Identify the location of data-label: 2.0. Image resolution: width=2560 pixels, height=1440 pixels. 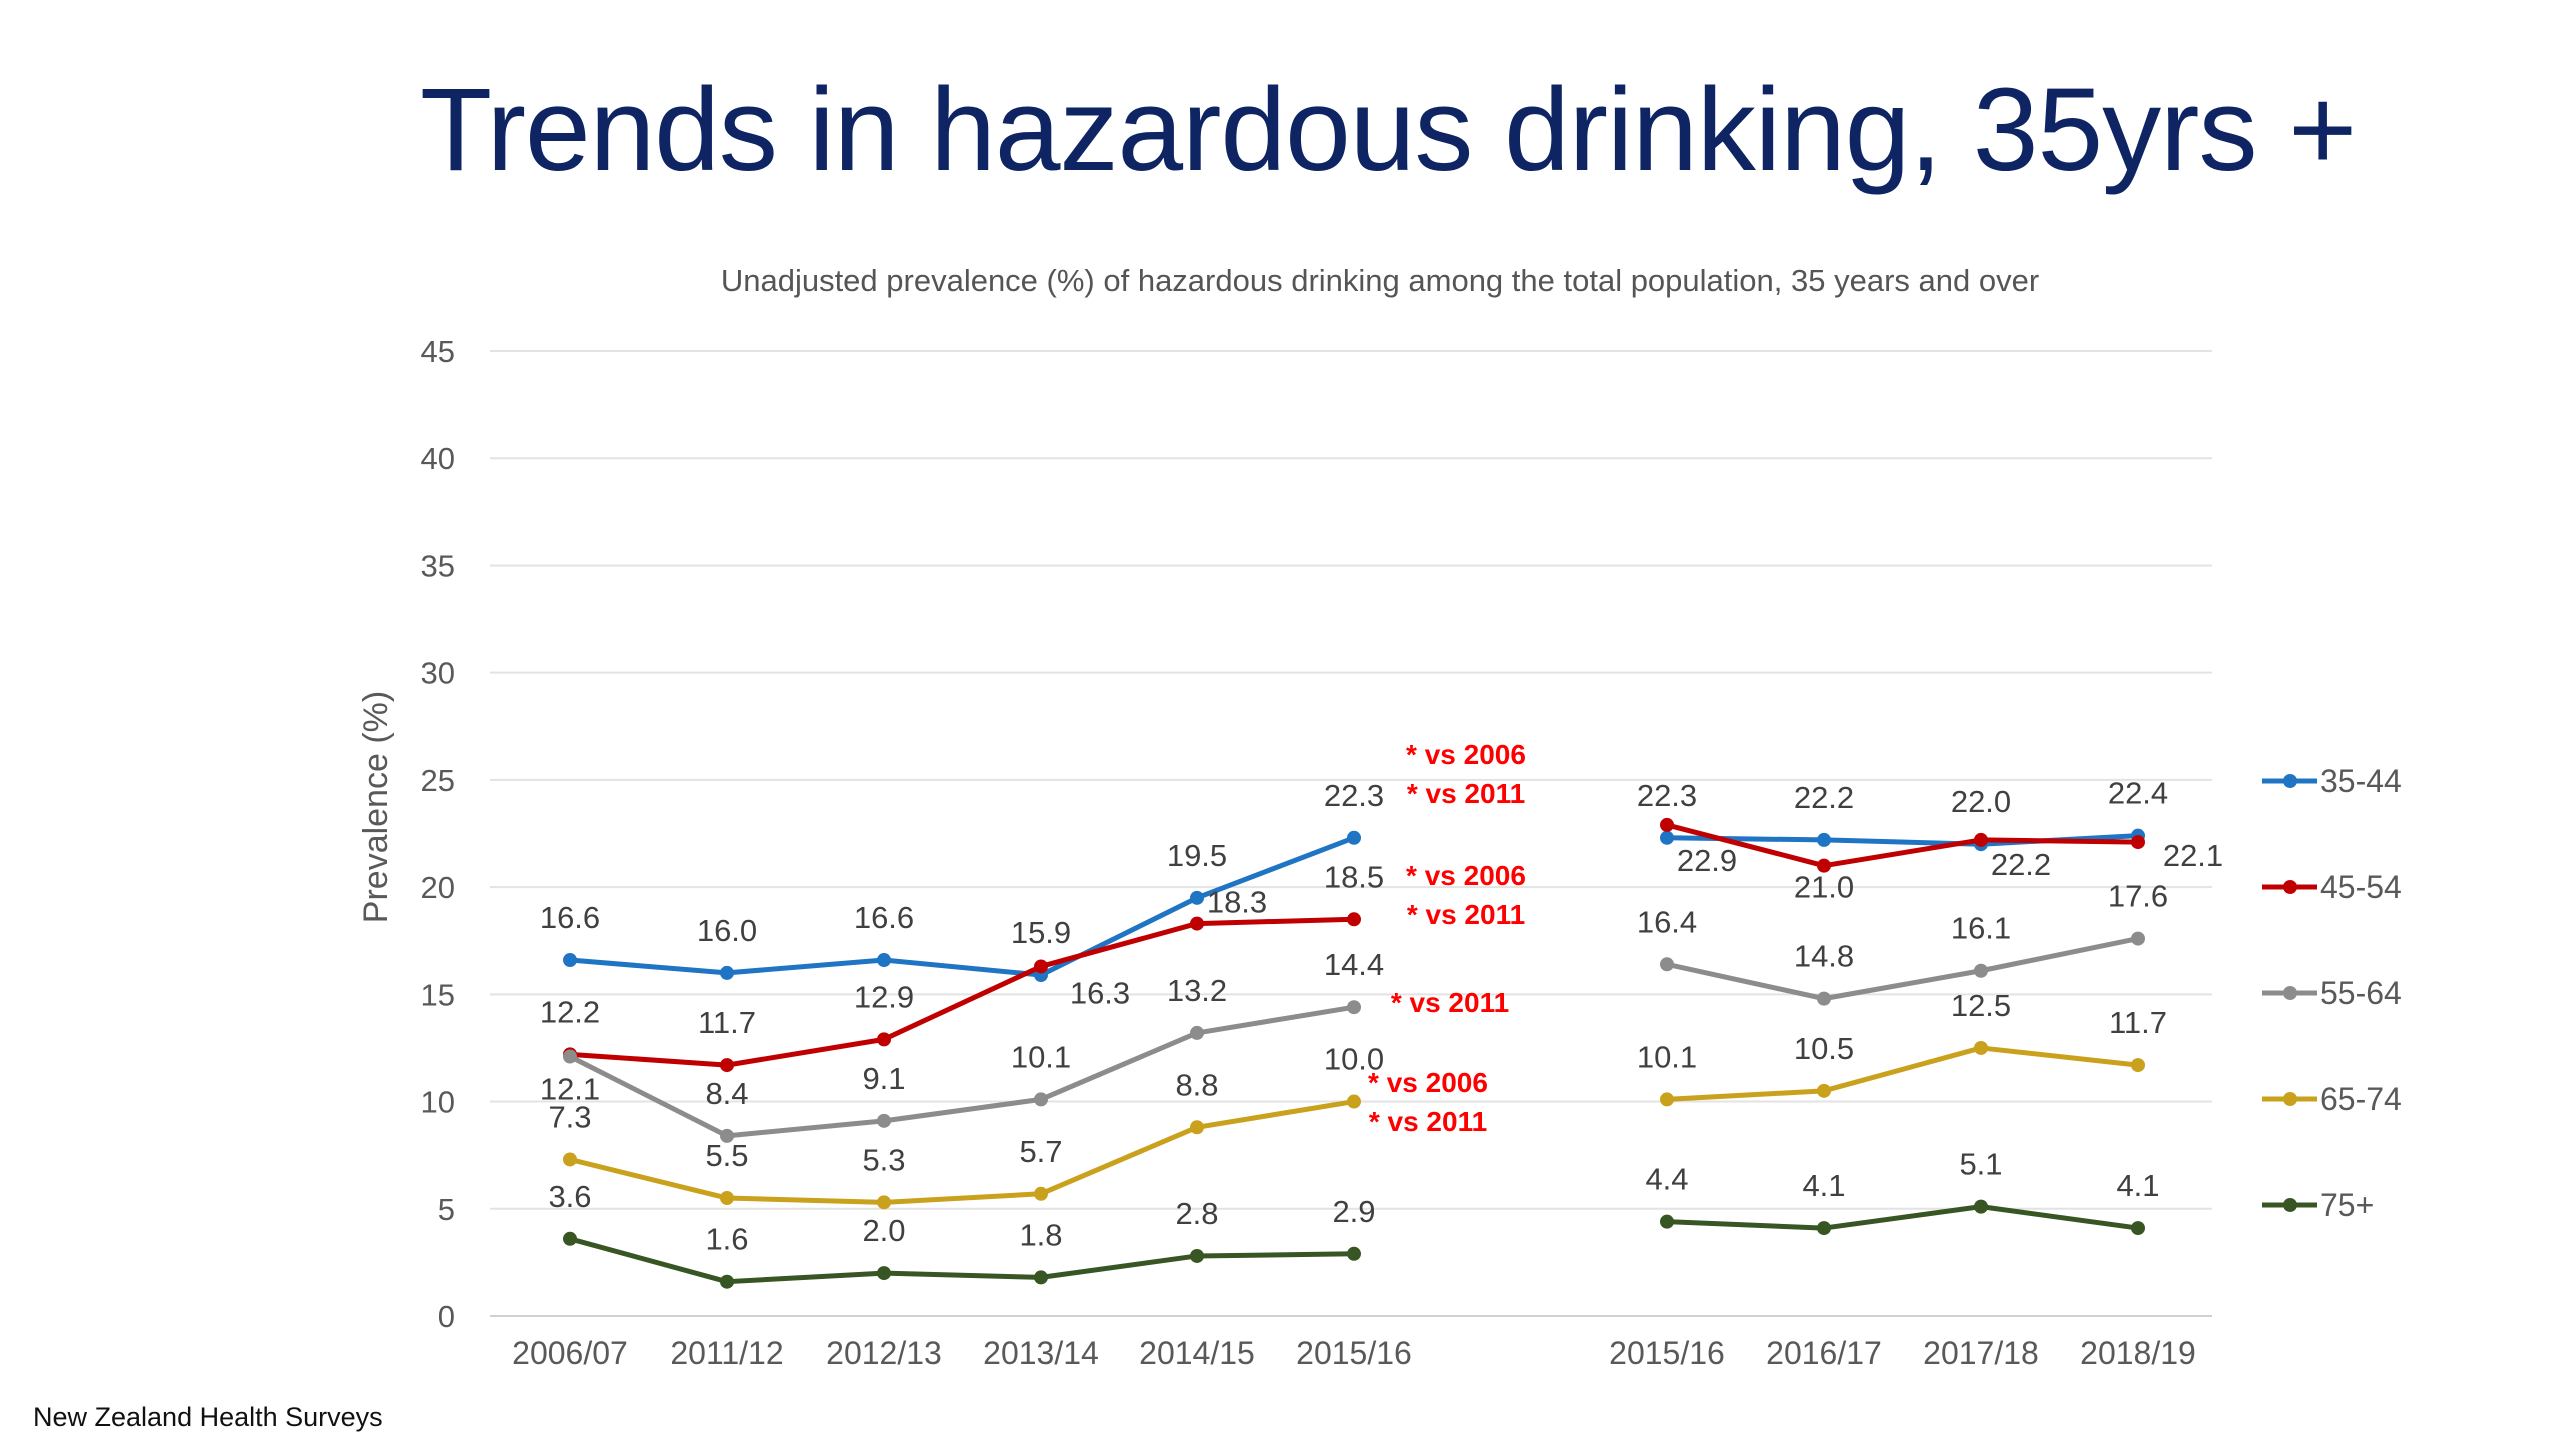
(883, 1230).